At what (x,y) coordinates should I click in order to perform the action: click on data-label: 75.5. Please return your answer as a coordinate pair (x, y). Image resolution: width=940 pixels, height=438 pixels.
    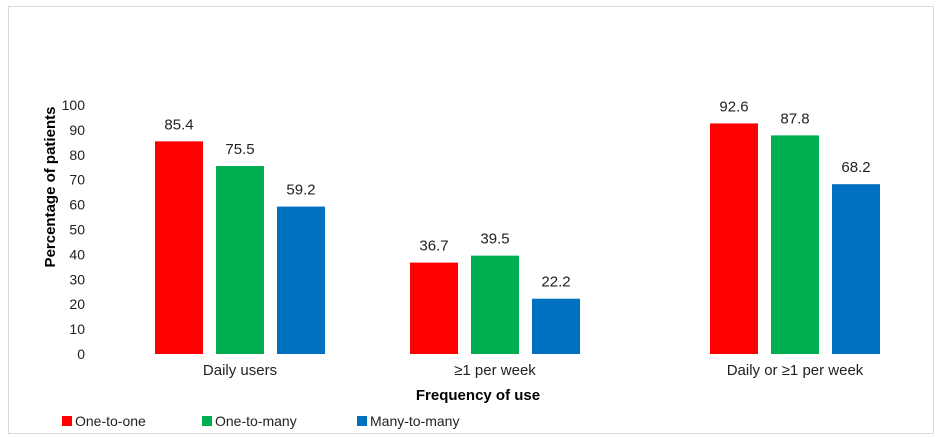
    Looking at the image, I should click on (239, 149).